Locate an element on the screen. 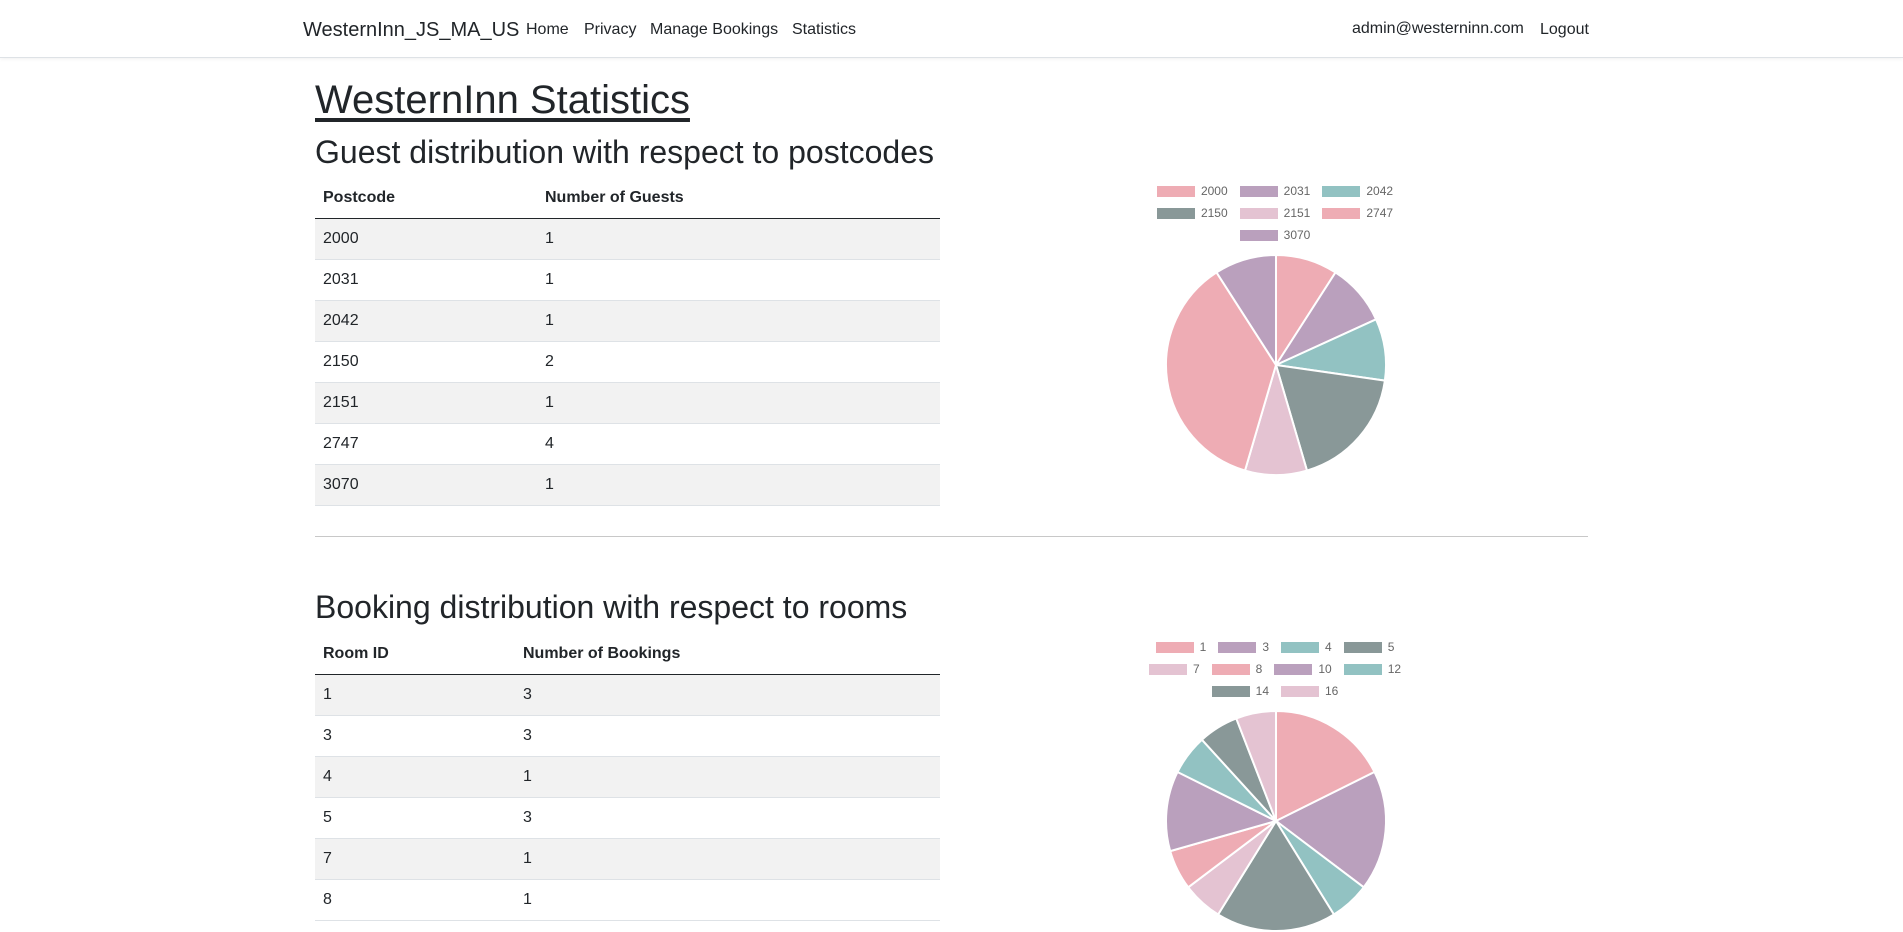 The image size is (1903, 932). legend-item: 16 is located at coordinates (1309, 691).